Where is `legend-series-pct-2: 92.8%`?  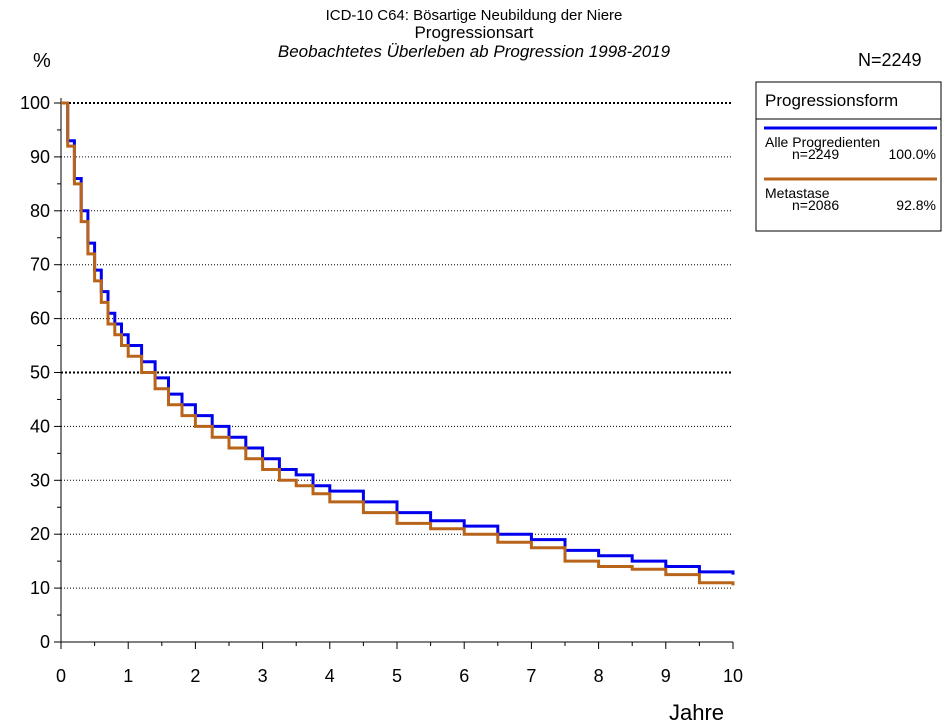 legend-series-pct-2: 92.8% is located at coordinates (916, 205).